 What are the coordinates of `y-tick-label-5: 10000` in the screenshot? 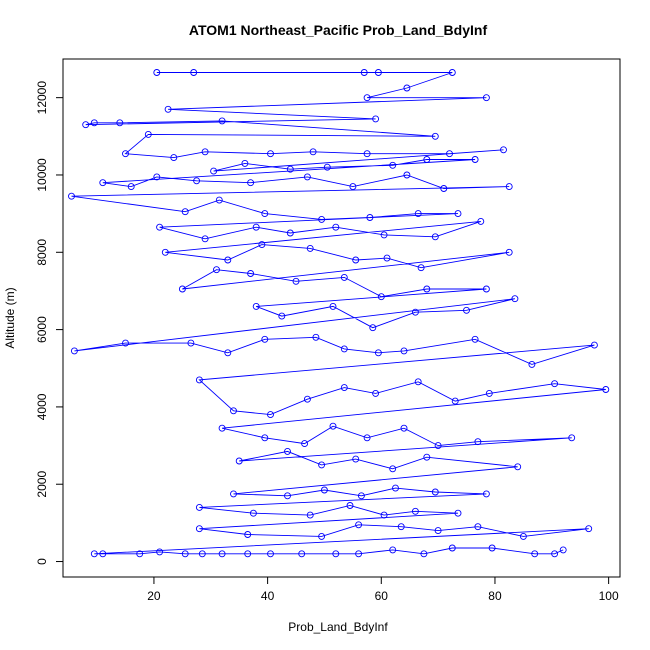 It's located at (42, 175).